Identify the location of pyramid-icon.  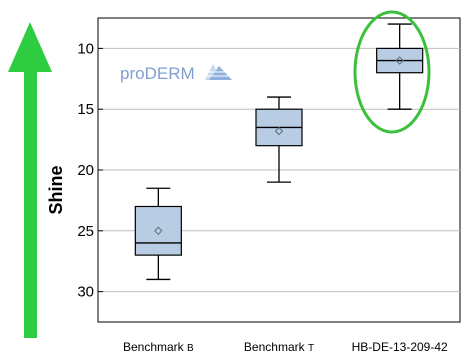
(218, 72).